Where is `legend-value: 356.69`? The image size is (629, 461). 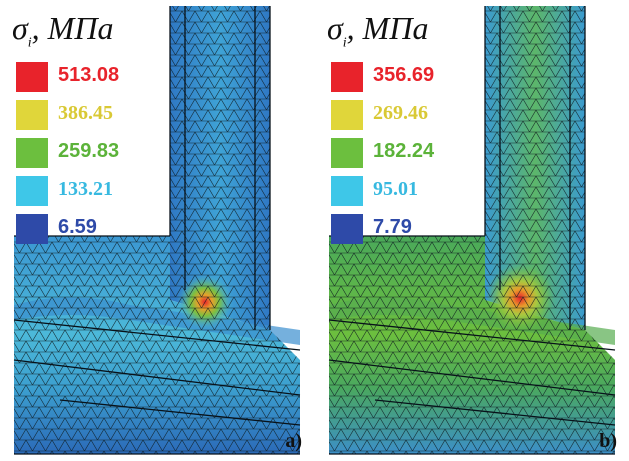
legend-value: 356.69 is located at coordinates (404, 75).